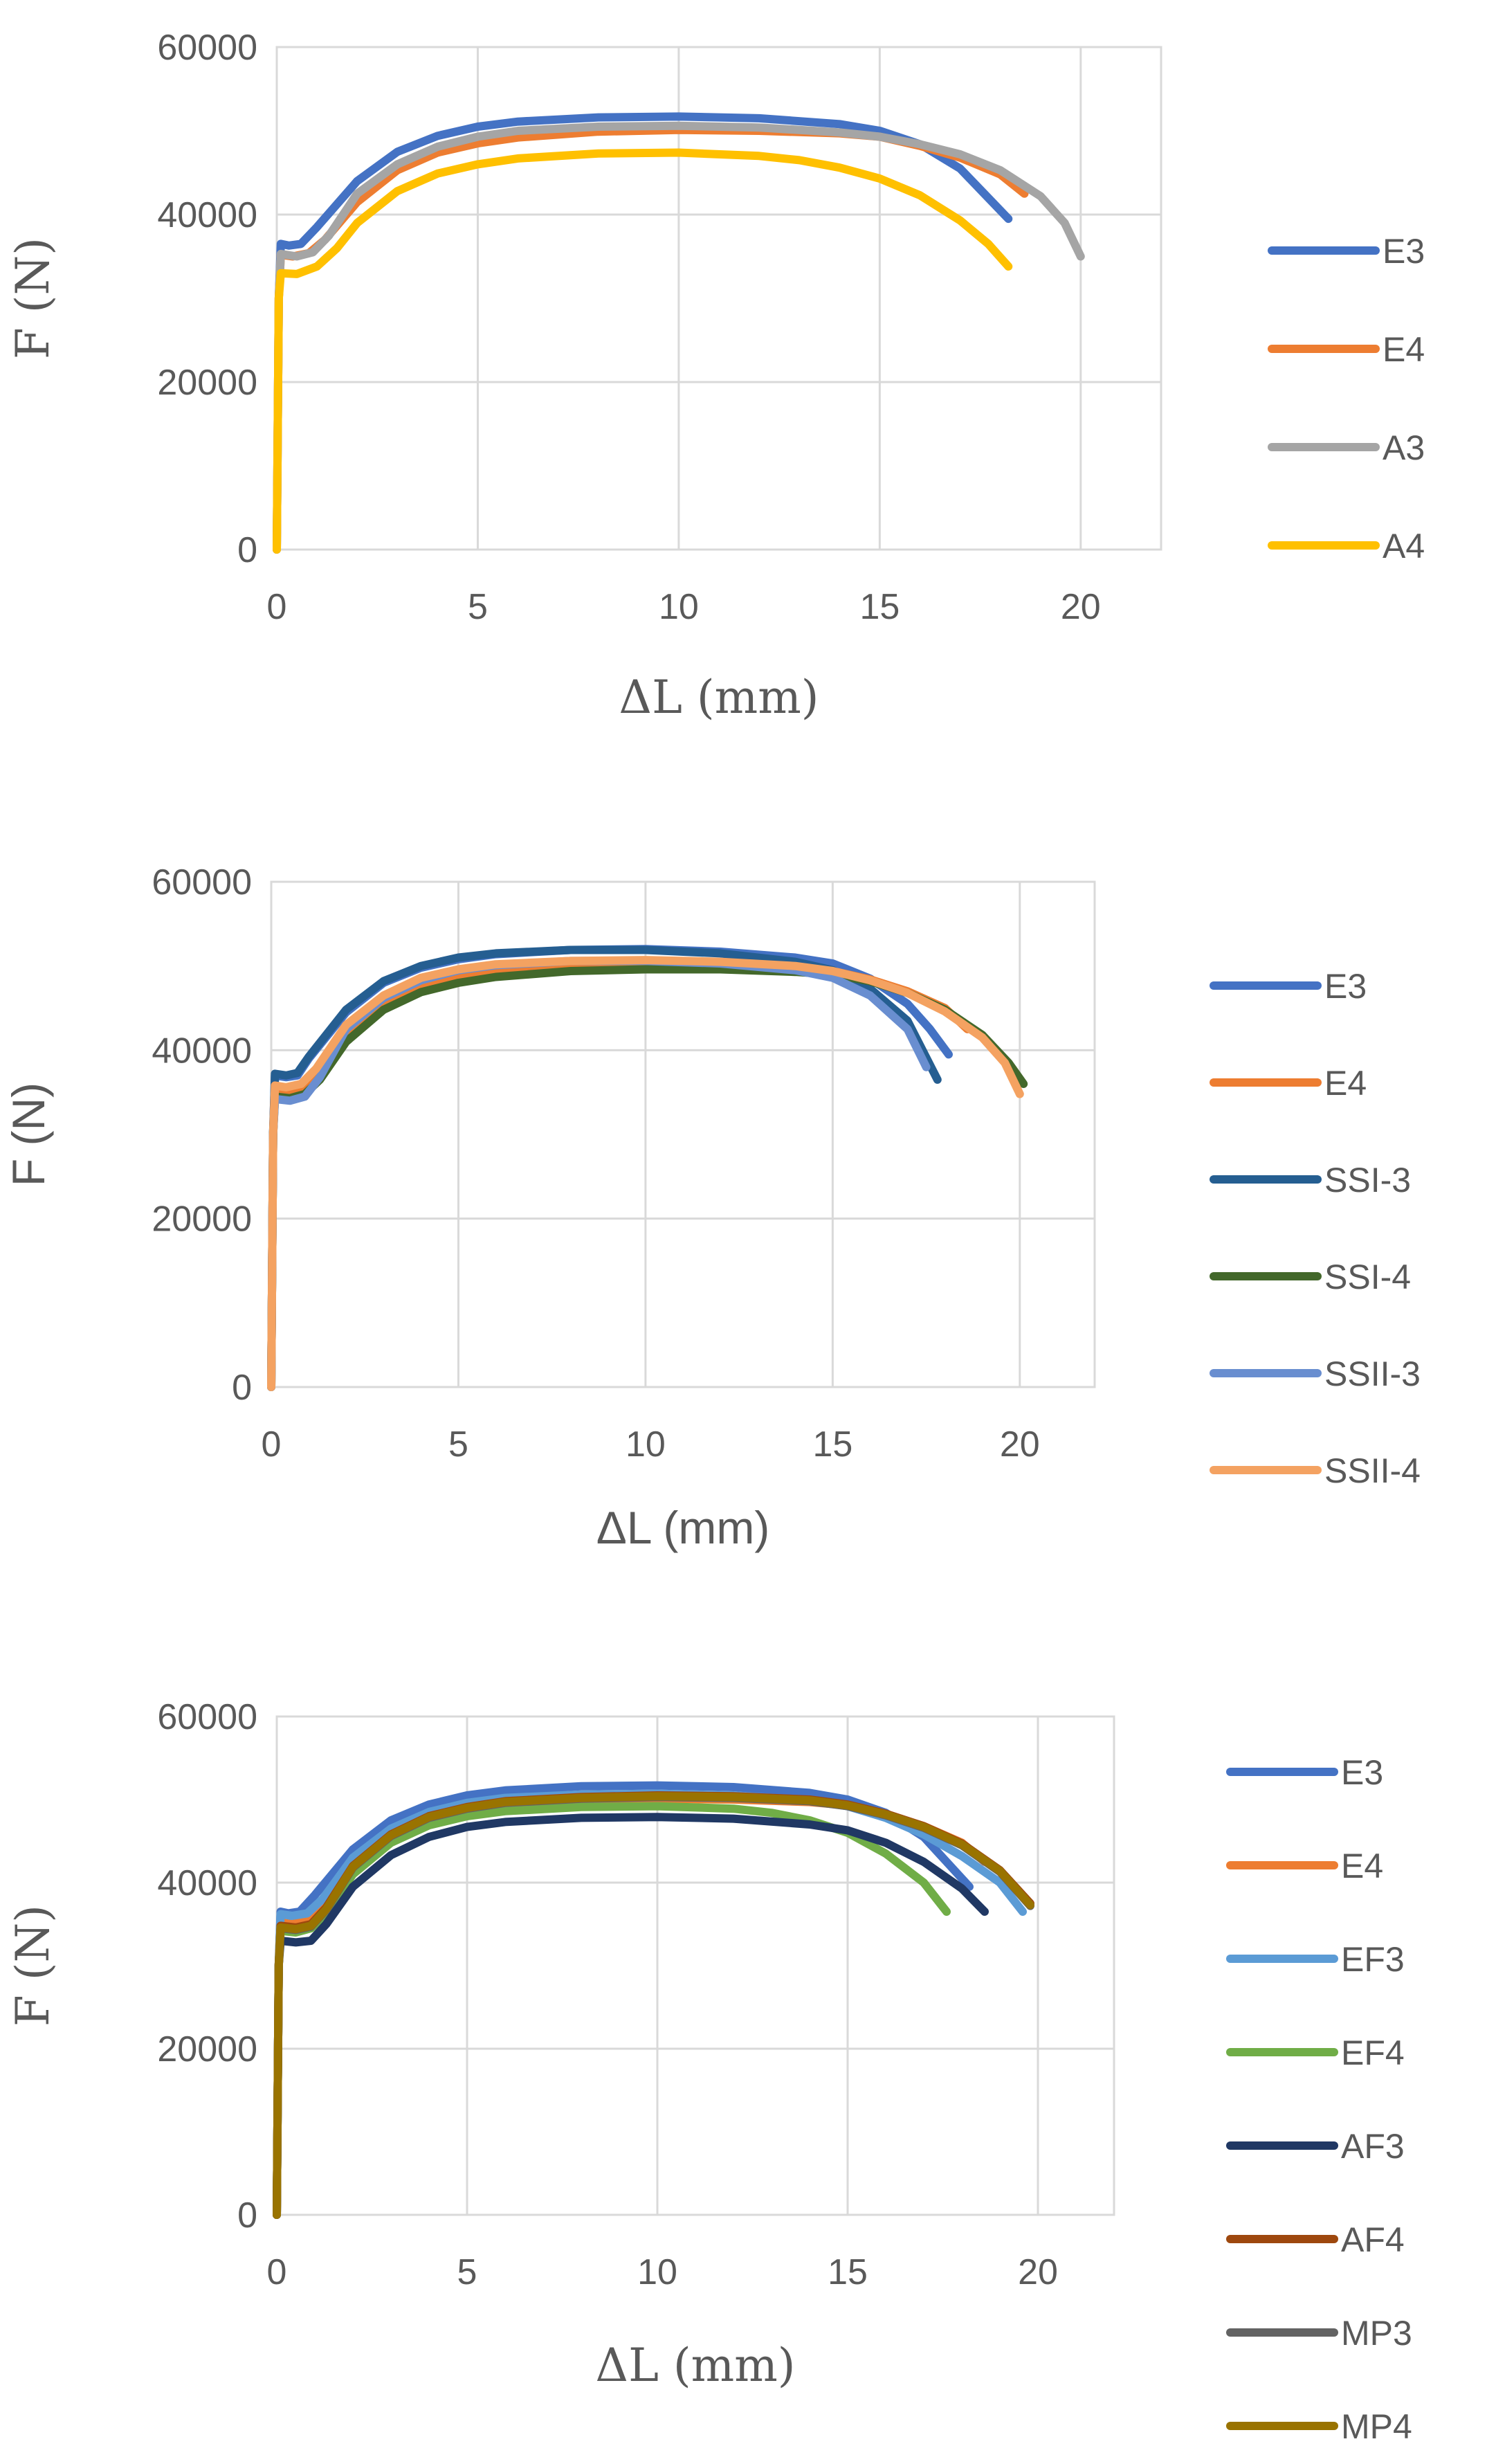  I want to click on legend-label-ssii-4: SSII-4, so click(1372, 1470).